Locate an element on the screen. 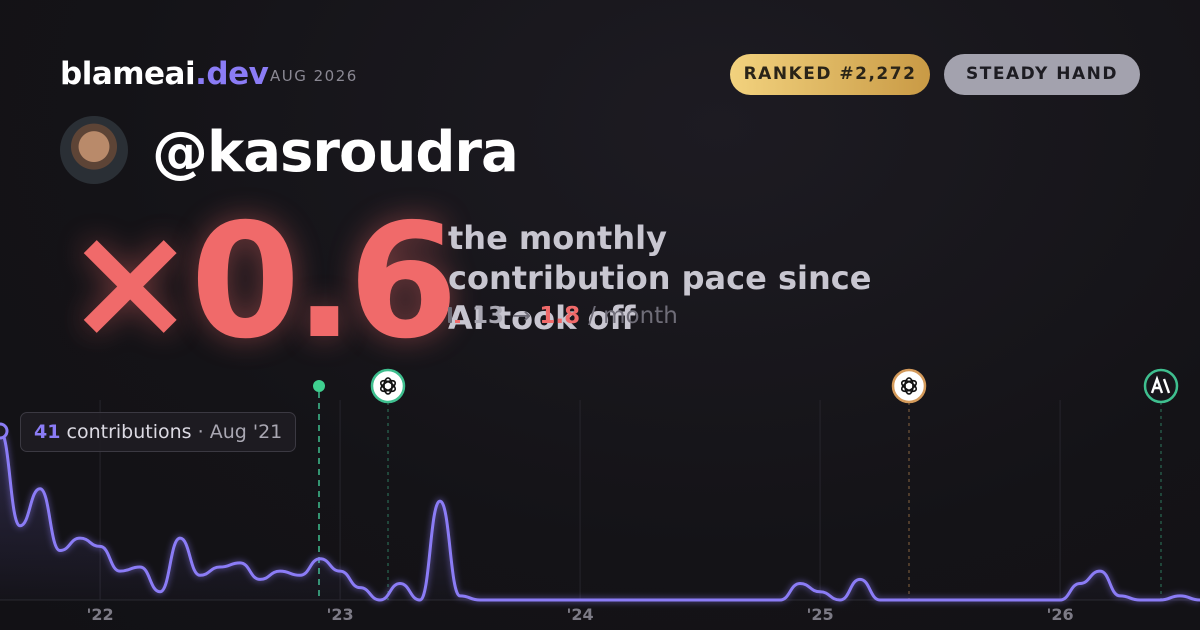  pace-rate: 13 → 1.8 / month is located at coordinates (563, 316).